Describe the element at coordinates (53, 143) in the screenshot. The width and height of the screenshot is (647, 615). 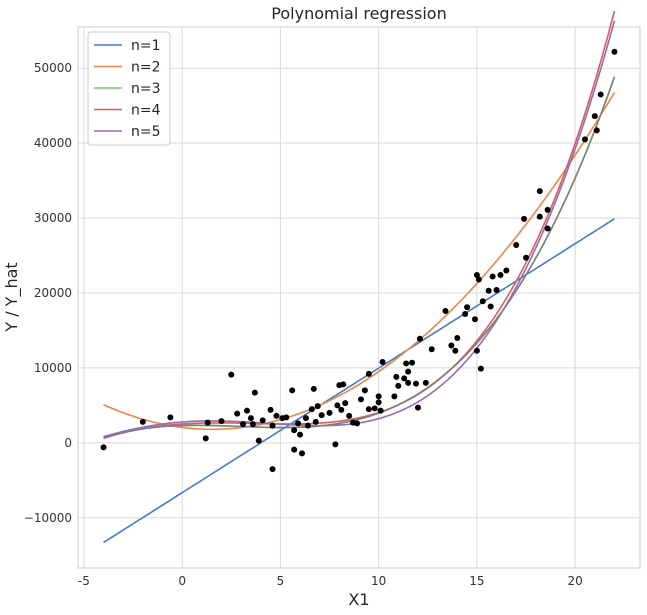
I see `y-tick-label: 40000` at that location.